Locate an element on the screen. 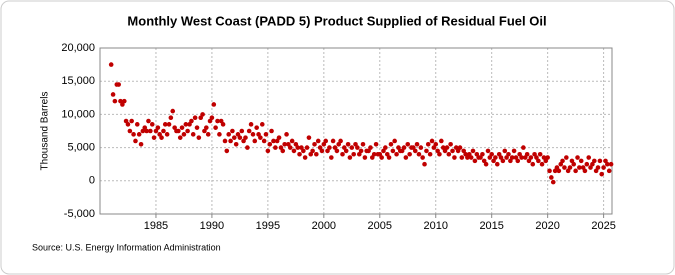 This screenshot has width=675, height=275. x-tick-label: 1990 is located at coordinates (212, 226).